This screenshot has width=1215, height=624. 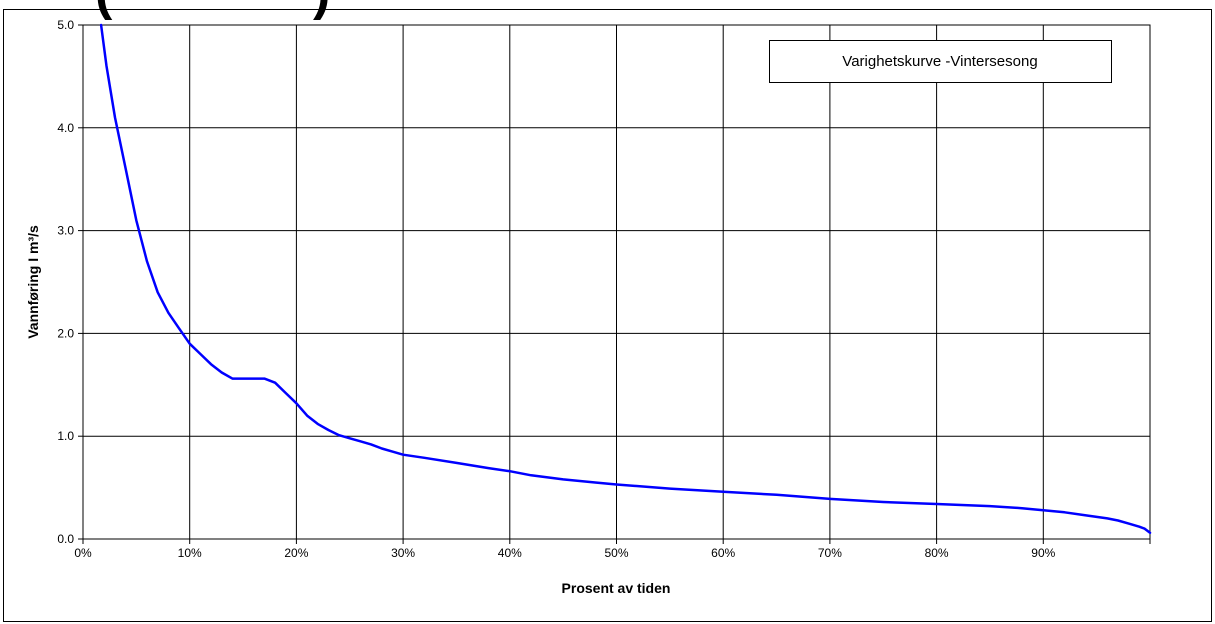 What do you see at coordinates (564, 553) in the screenshot?
I see `x-tick-labels: 0% 10% 20% 30% 40% 50% 60% 70% 80% 90%` at bounding box center [564, 553].